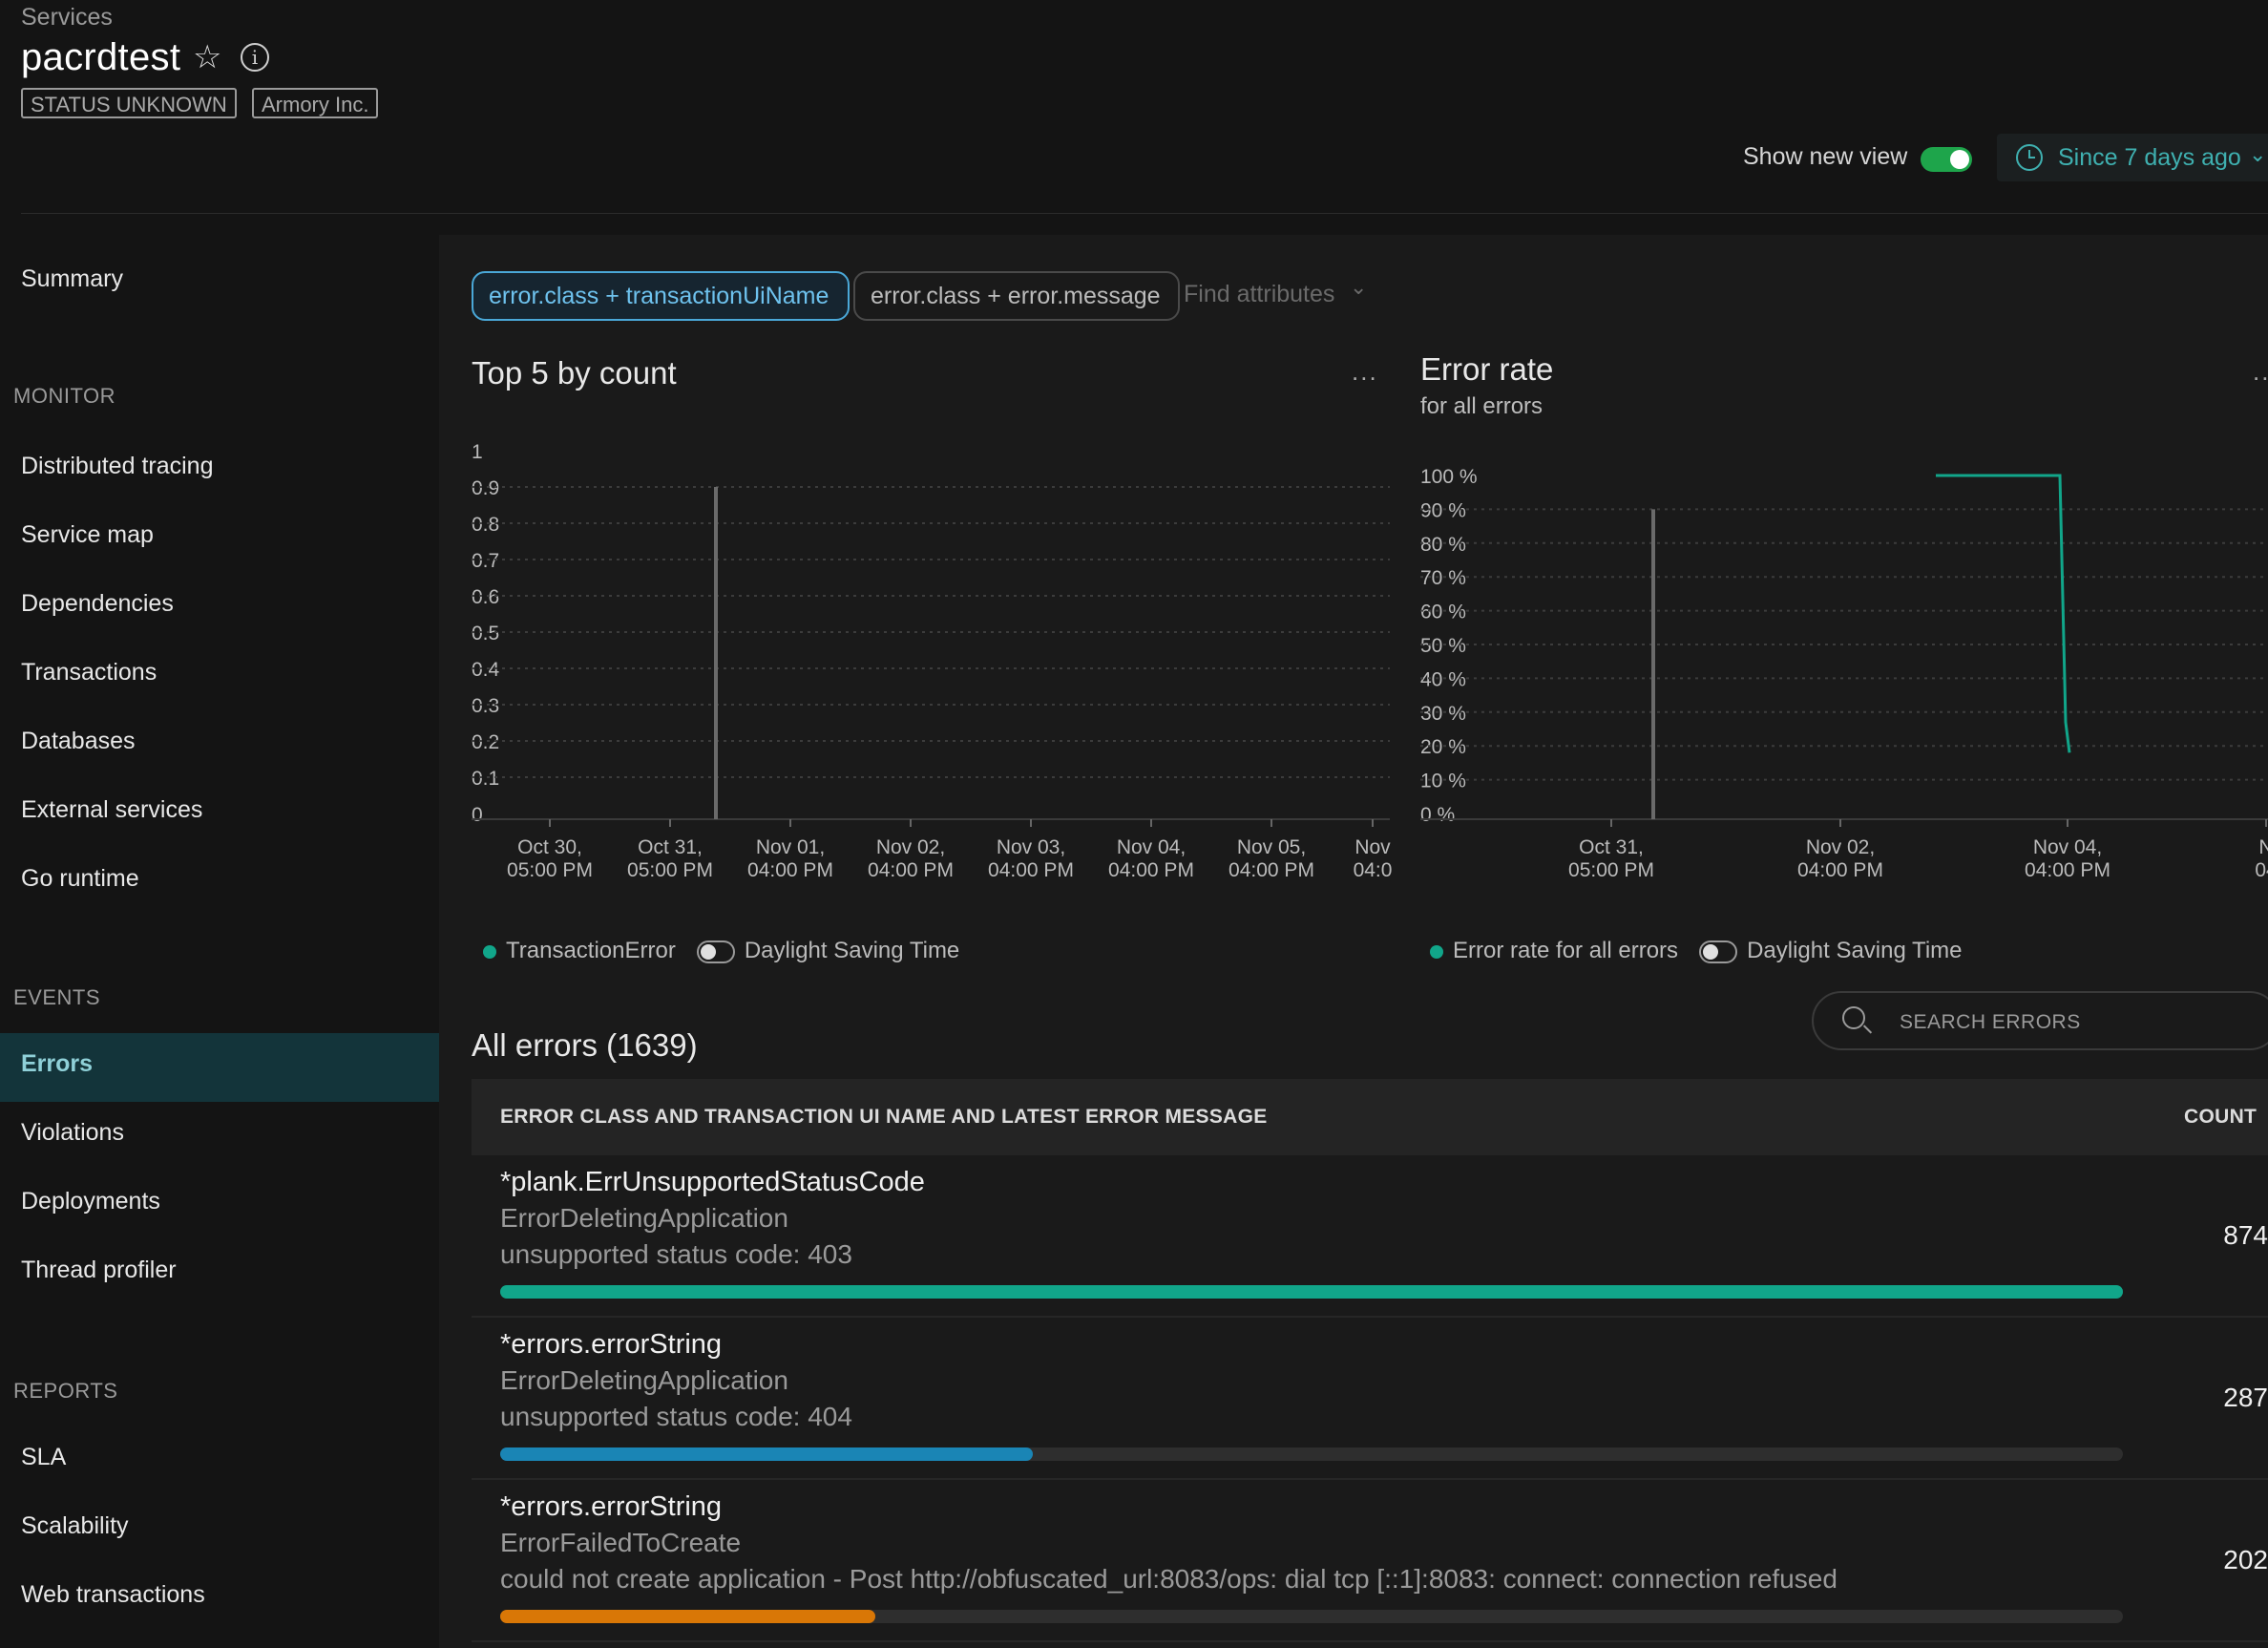  What do you see at coordinates (98, 604) in the screenshot?
I see `sidebar-item-dependencies: Dependencies` at bounding box center [98, 604].